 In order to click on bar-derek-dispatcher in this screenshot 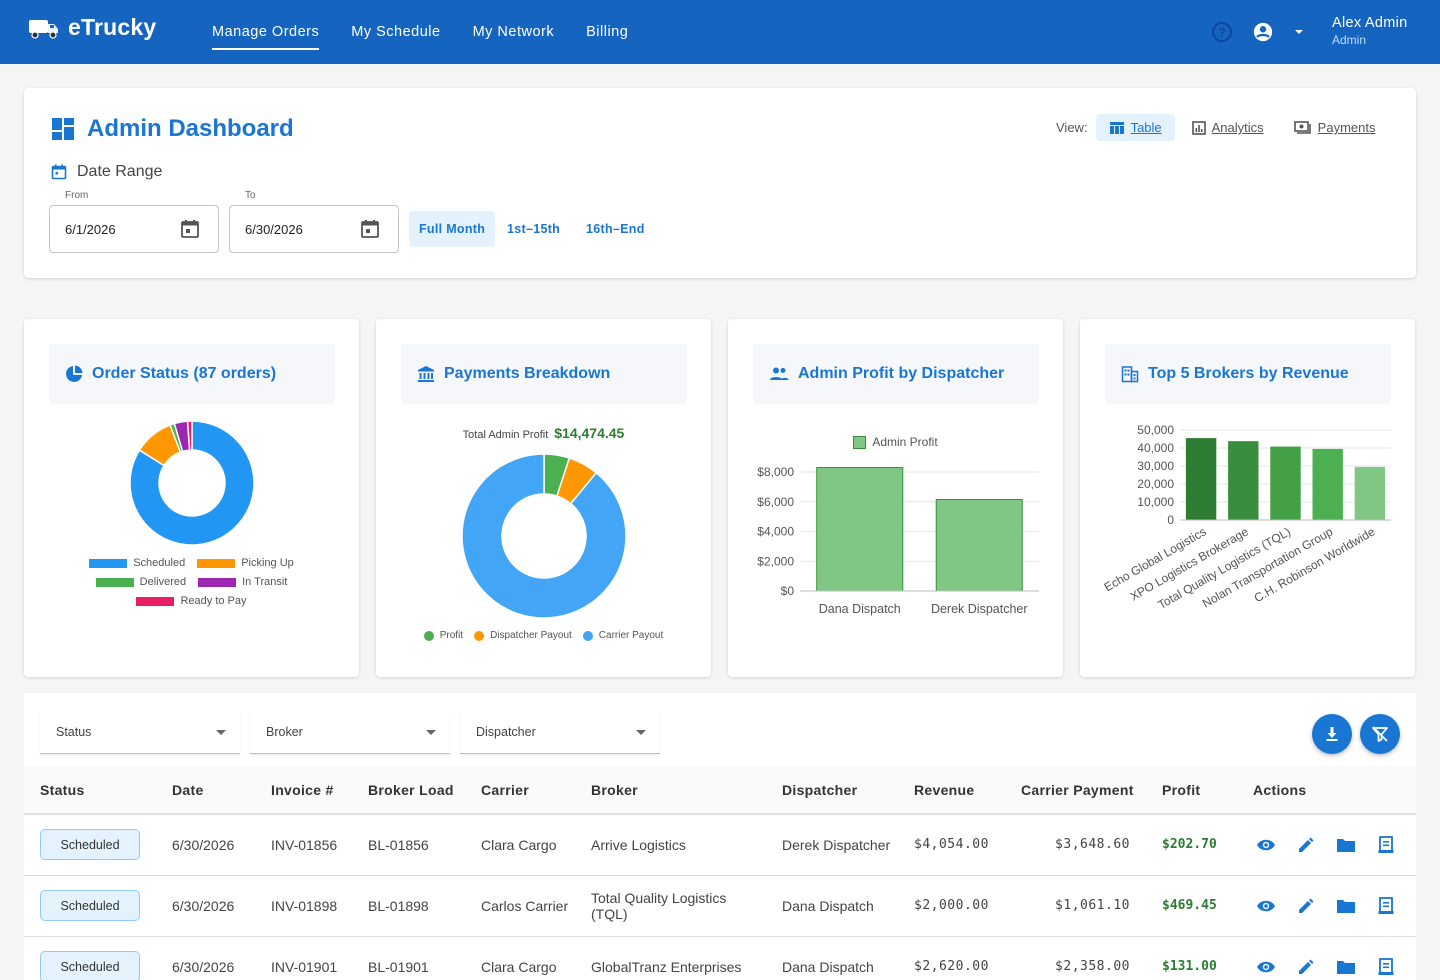, I will do `click(979, 545)`.